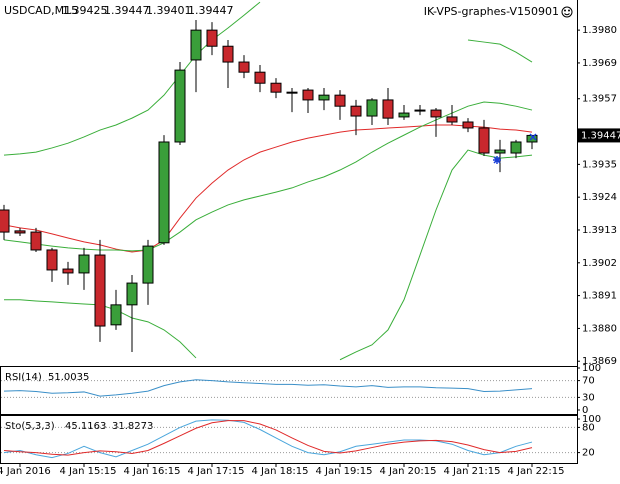 The width and height of the screenshot is (620, 484). What do you see at coordinates (491, 11) in the screenshot?
I see `chart-subtitle: IK-VPS-graphes-V150901` at bounding box center [491, 11].